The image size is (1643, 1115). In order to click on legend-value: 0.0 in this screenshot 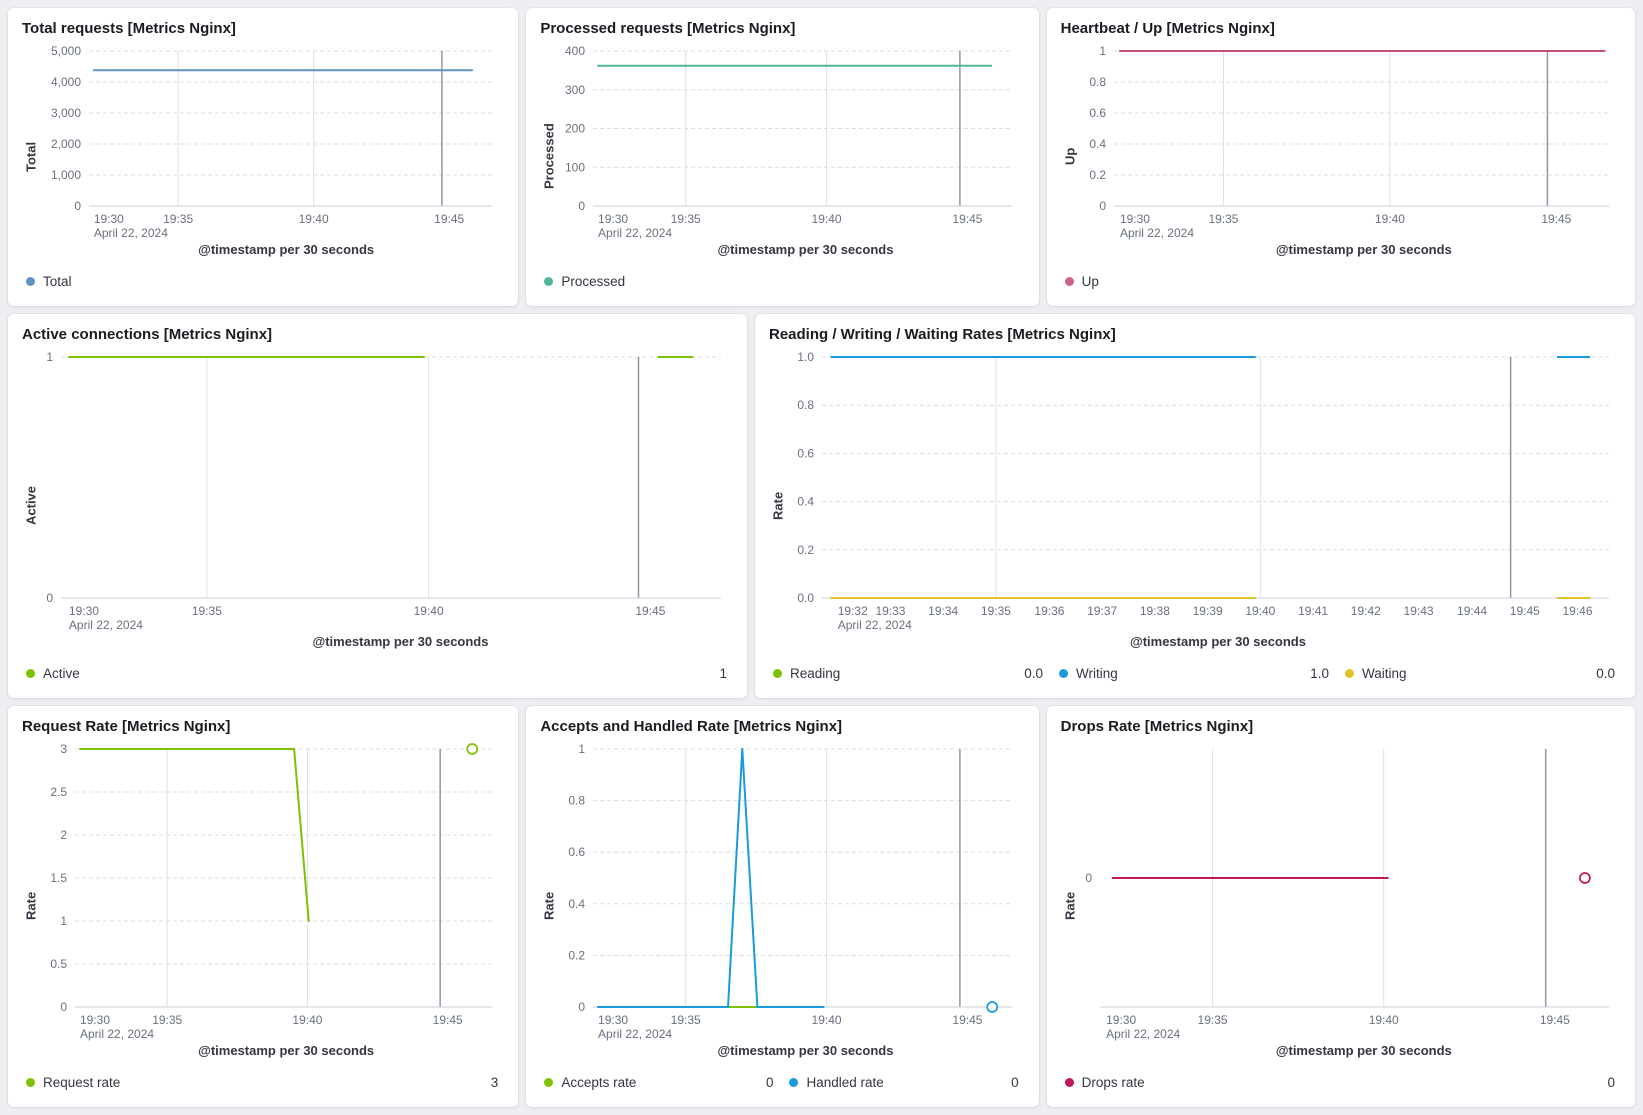, I will do `click(1605, 673)`.